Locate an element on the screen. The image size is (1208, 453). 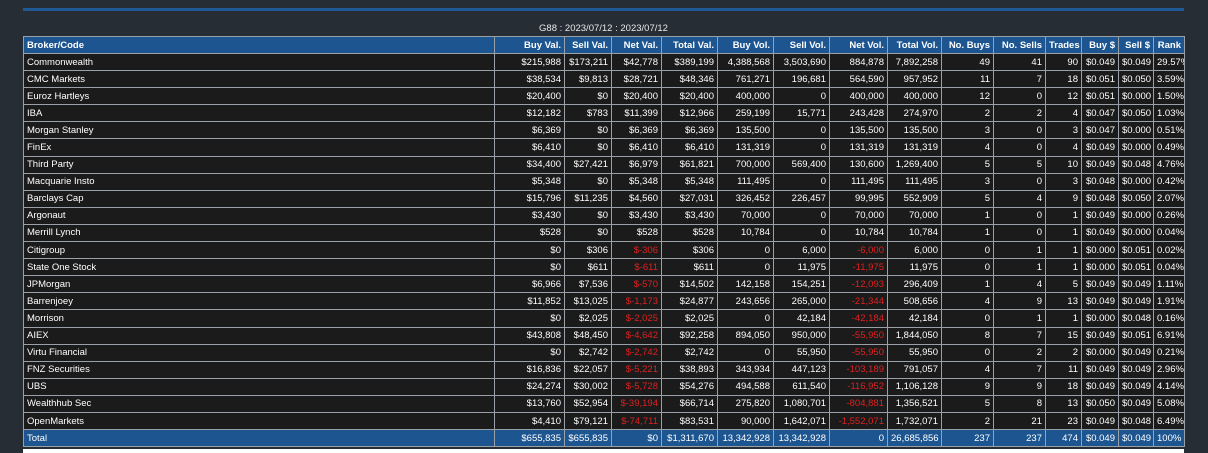
cell-buy-val: $20,400 is located at coordinates (529, 96).